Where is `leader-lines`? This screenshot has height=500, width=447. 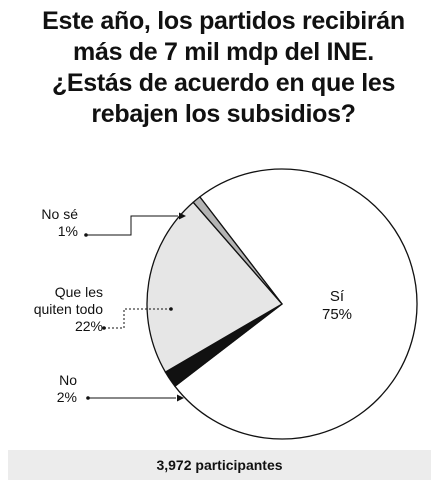 leader-lines is located at coordinates (135, 307).